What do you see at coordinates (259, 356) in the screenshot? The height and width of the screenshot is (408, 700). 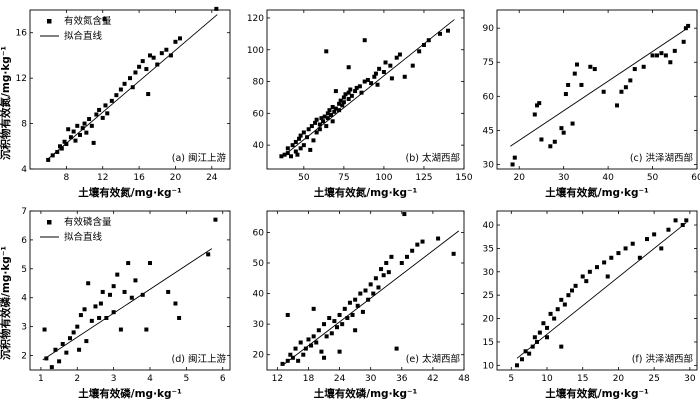 I see `y-tick-label: 20` at bounding box center [259, 356].